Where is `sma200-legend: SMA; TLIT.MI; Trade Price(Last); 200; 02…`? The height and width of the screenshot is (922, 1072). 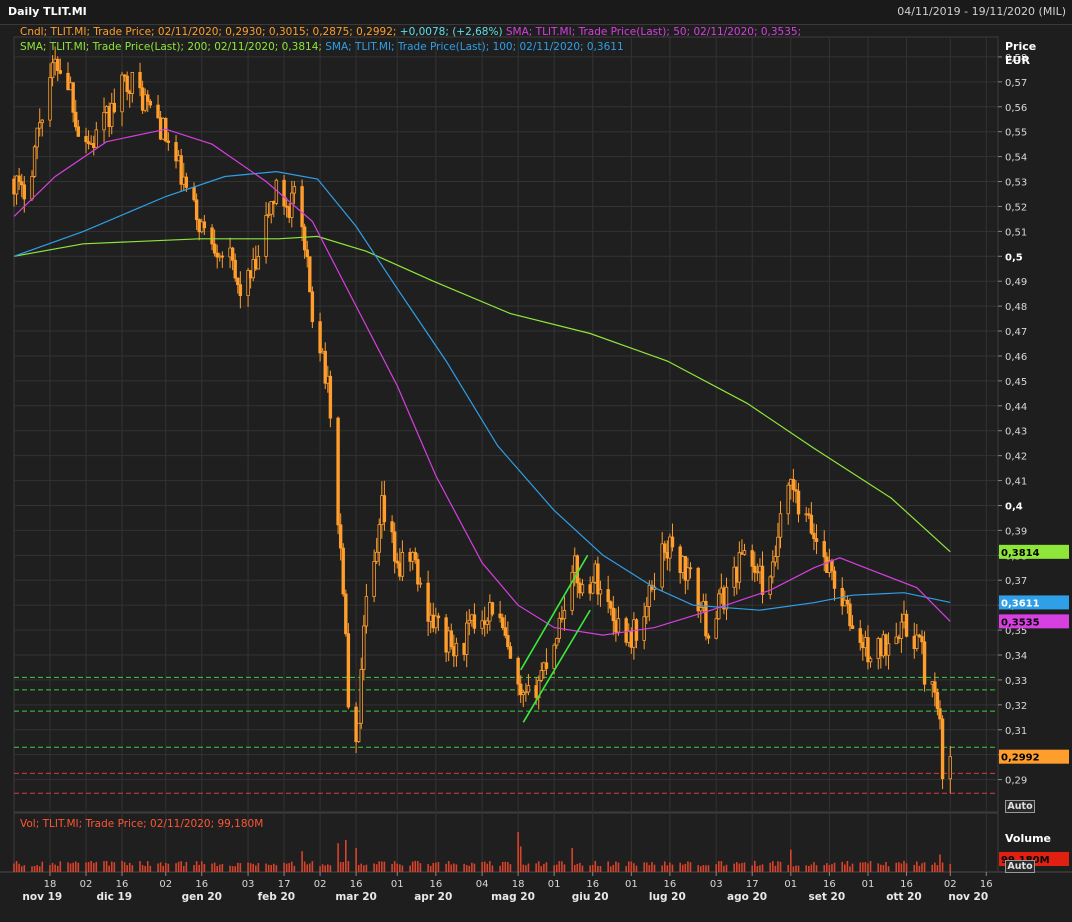 sma200-legend: SMA; TLIT.MI; Trade Price(Last); 200; 02… is located at coordinates (171, 47).